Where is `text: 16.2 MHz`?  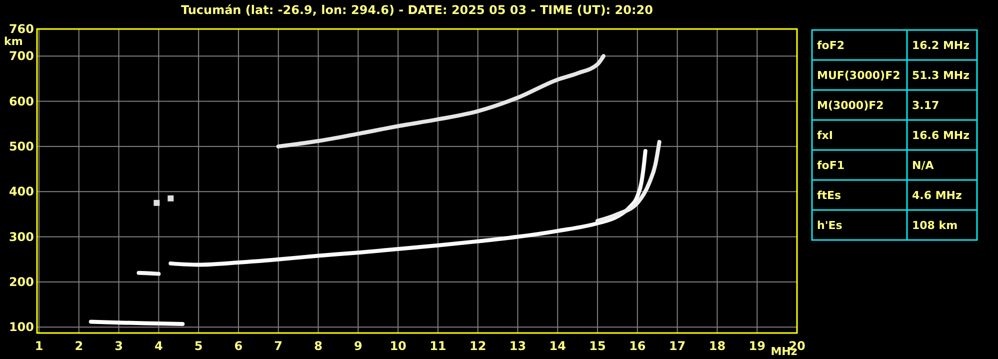
text: 16.2 MHz is located at coordinates (941, 45).